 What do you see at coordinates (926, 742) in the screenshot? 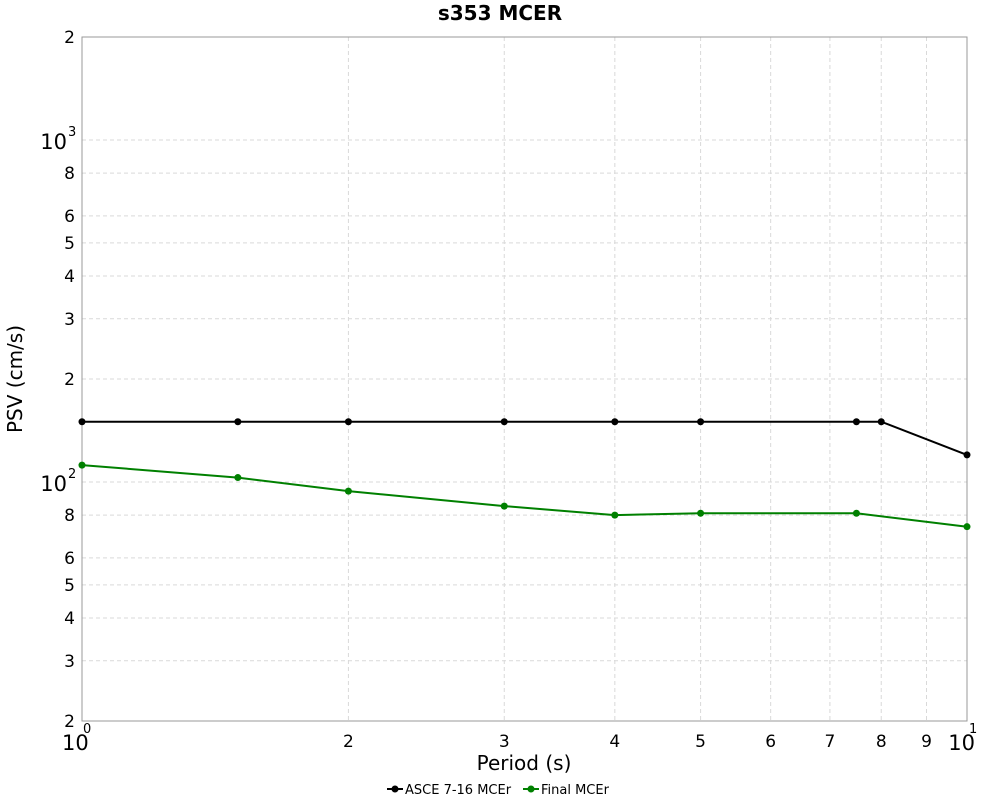
I see `x-tick-label: 9` at bounding box center [926, 742].